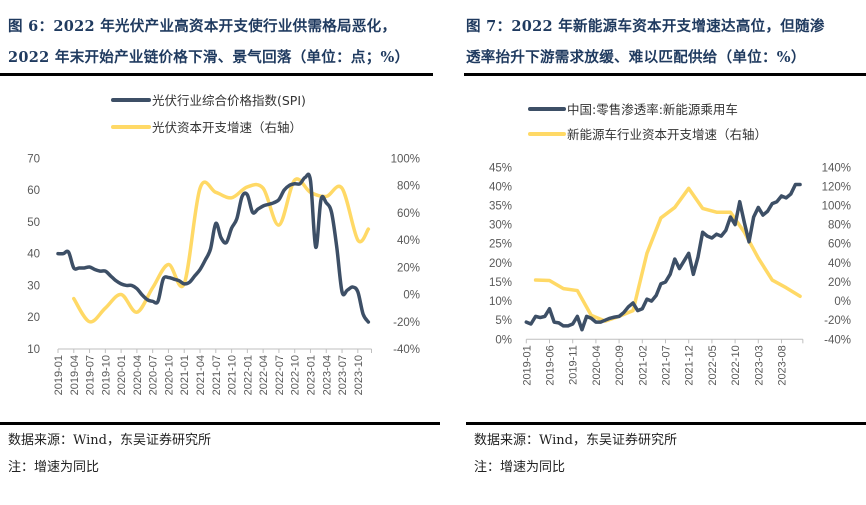  What do you see at coordinates (154, 375) in the screenshot?
I see `x-tick-label: 2020-07` at bounding box center [154, 375].